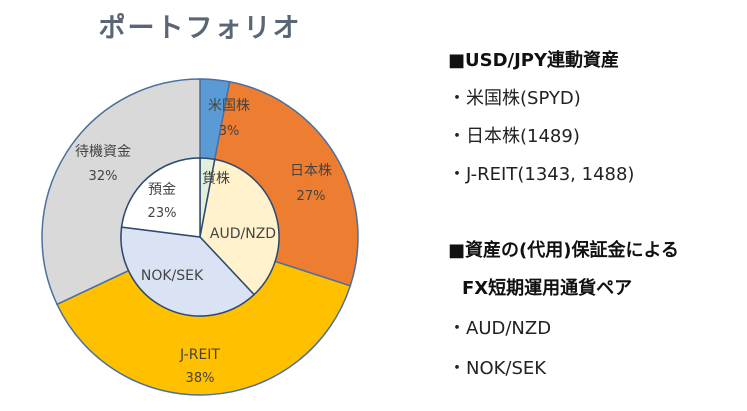 The width and height of the screenshot is (747, 411). I want to click on outer-label-slice-0: 米国株, so click(229, 106).